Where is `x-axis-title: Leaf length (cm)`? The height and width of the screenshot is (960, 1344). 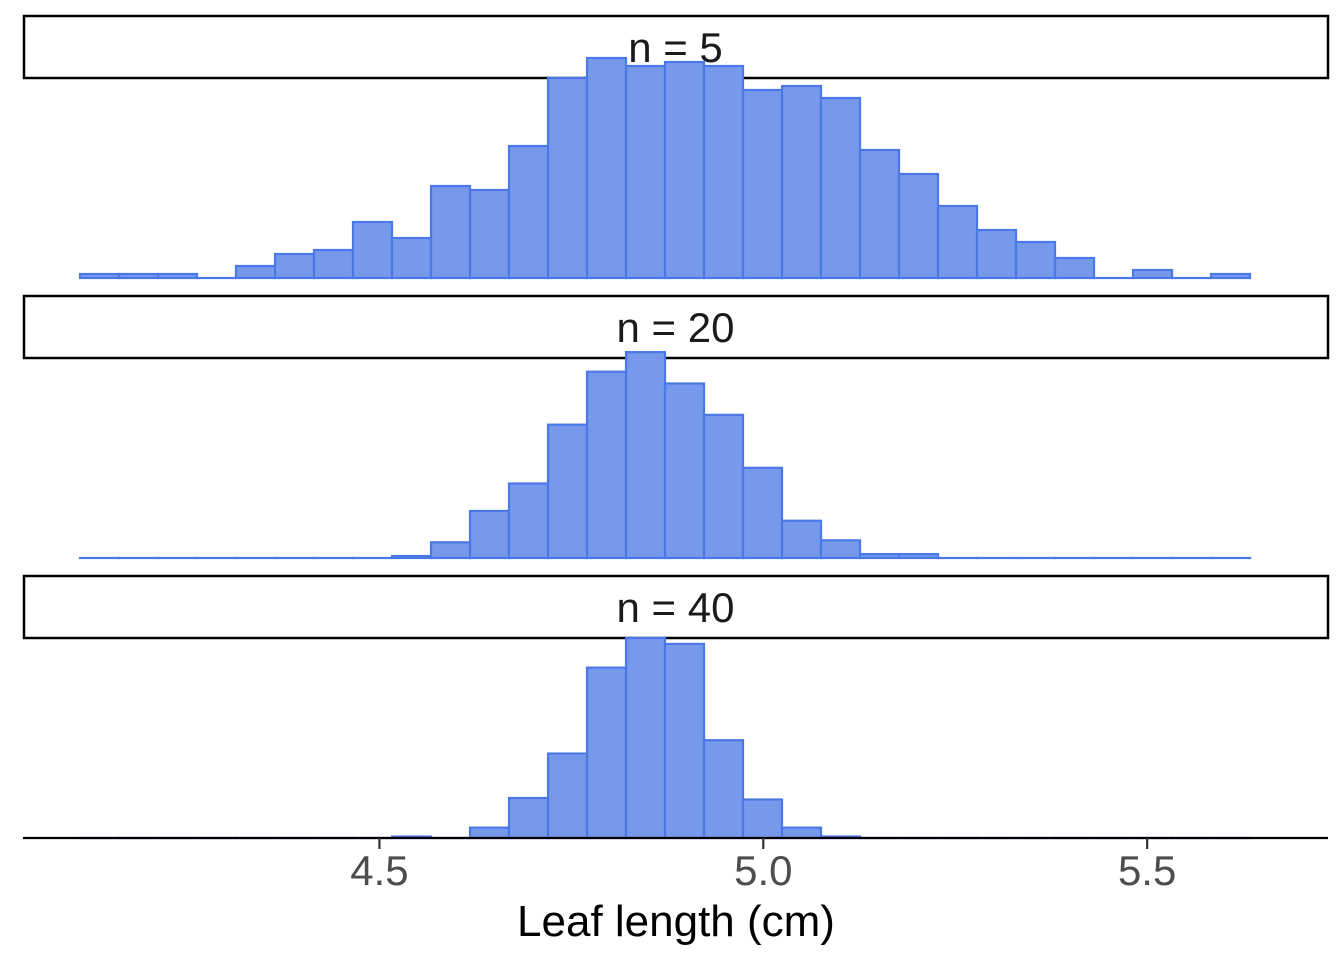 x-axis-title: Leaf length (cm) is located at coordinates (676, 921).